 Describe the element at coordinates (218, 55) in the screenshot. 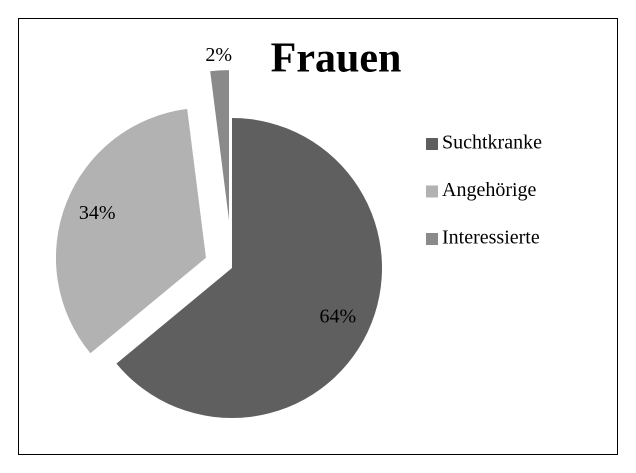

I see `data-label: 2%` at that location.